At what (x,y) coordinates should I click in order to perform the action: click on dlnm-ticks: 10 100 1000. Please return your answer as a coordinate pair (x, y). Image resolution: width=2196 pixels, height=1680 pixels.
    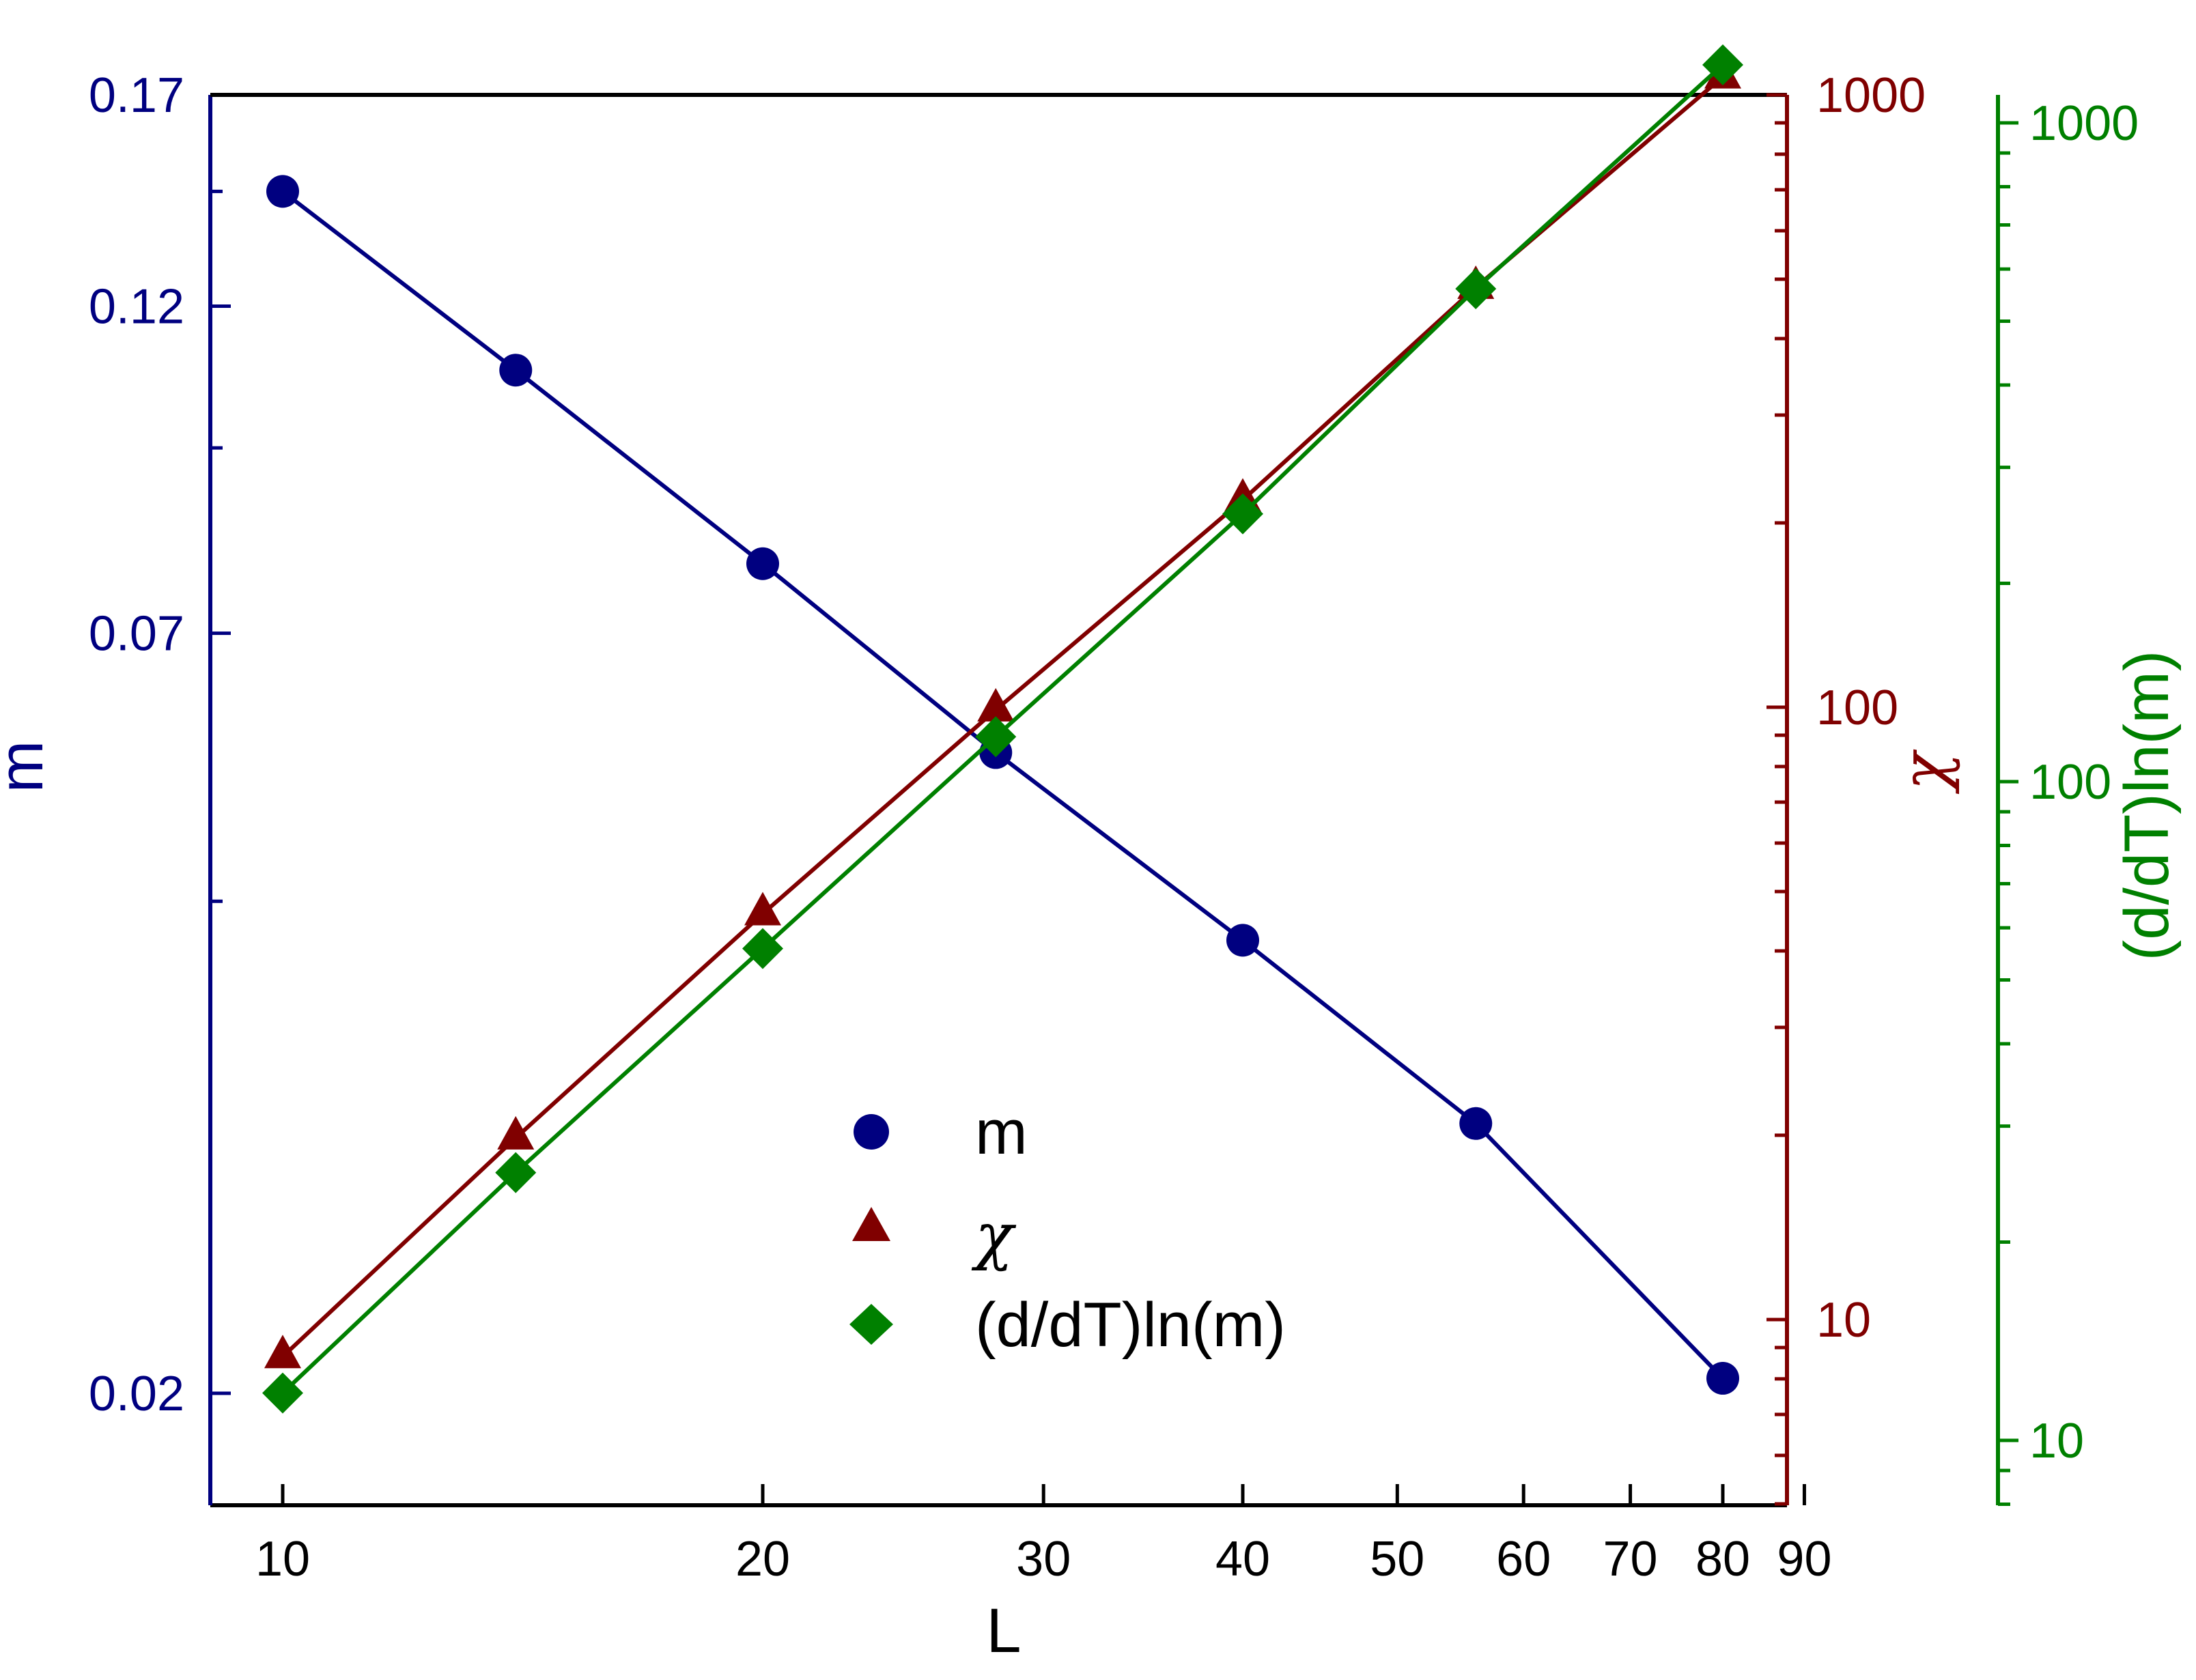
    Looking at the image, I should click on (2069, 801).